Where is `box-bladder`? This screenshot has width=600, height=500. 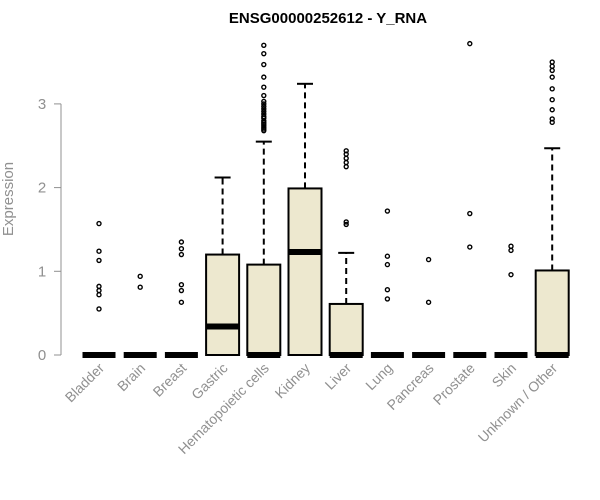
box-bladder is located at coordinates (99, 289).